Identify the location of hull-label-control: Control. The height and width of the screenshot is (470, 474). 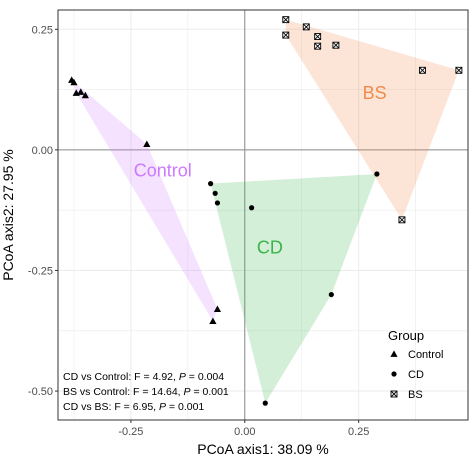
(163, 170).